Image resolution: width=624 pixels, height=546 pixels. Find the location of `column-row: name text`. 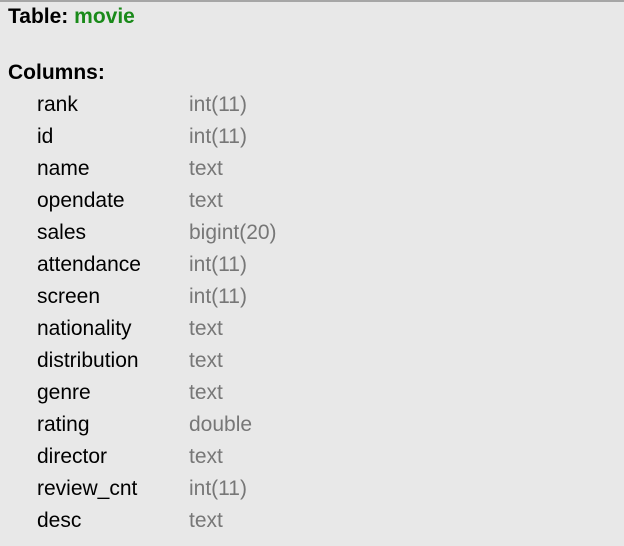

column-row: name text is located at coordinates (157, 170).